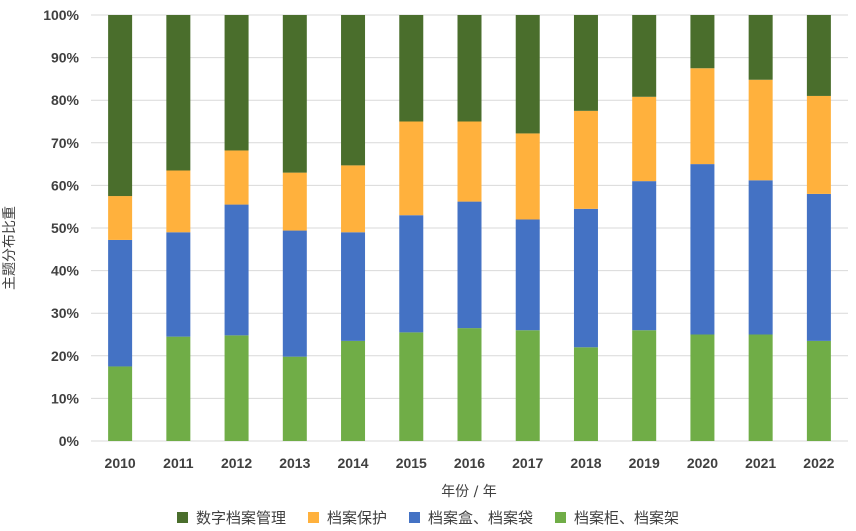  I want to click on x-tick-label: 2010, so click(120, 463).